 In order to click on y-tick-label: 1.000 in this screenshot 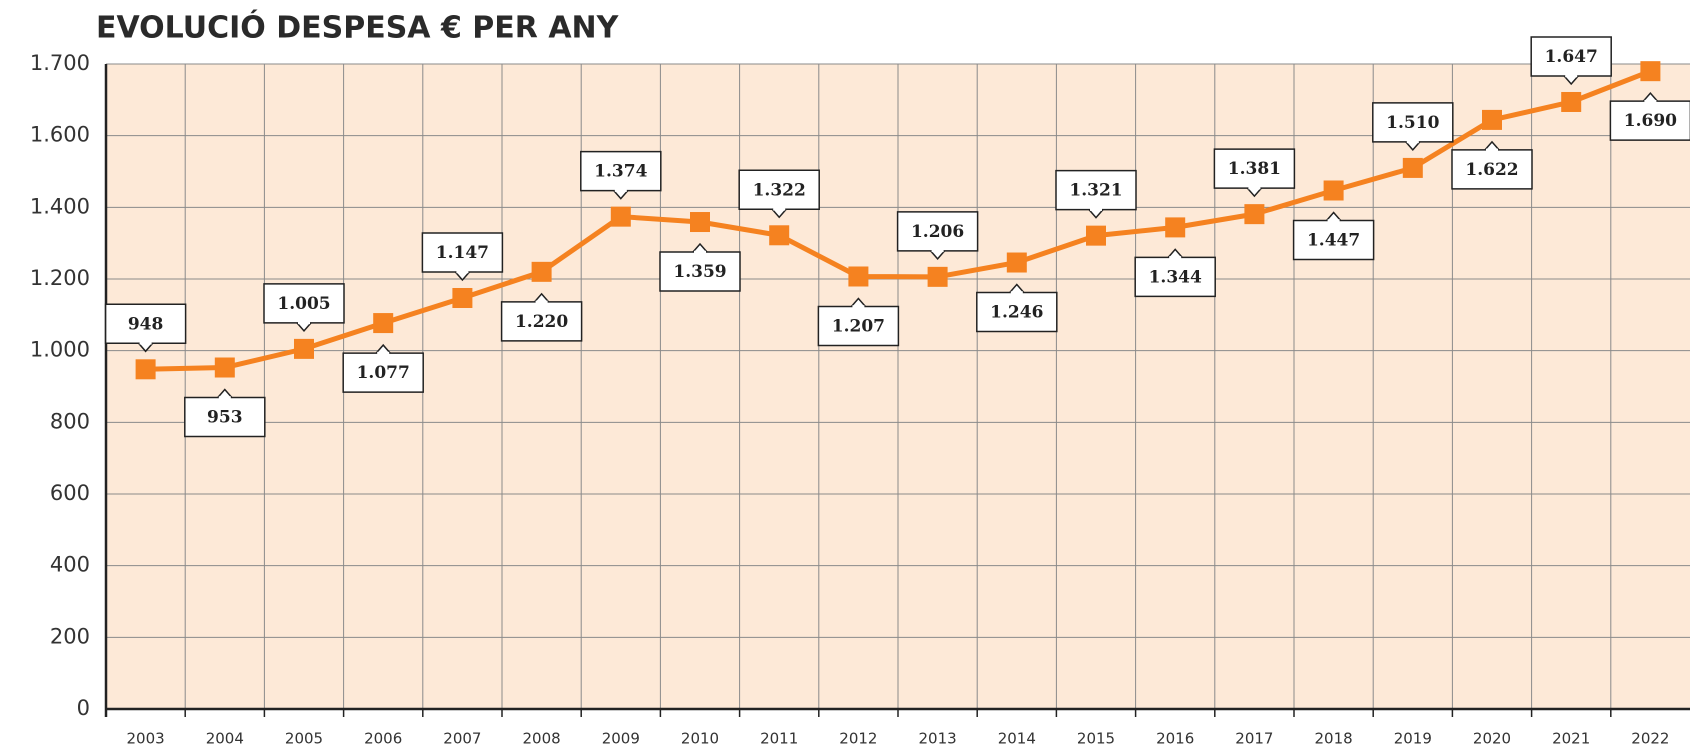, I will do `click(60, 350)`.